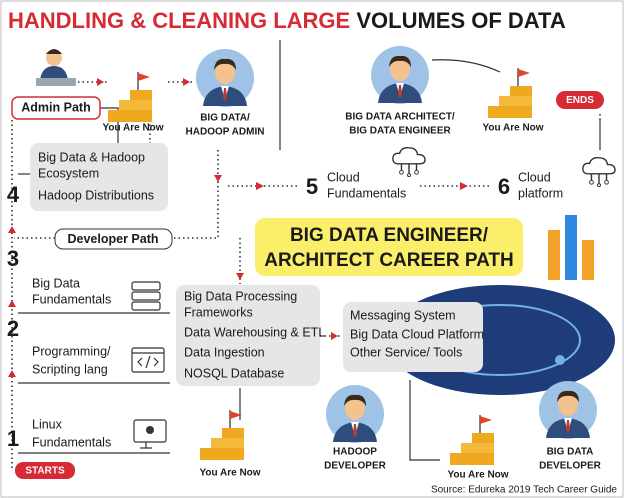 The width and height of the screenshot is (624, 498). Describe the element at coordinates (400, 131) in the screenshot. I see `role-label: BIG DATA ENGINEER` at that location.